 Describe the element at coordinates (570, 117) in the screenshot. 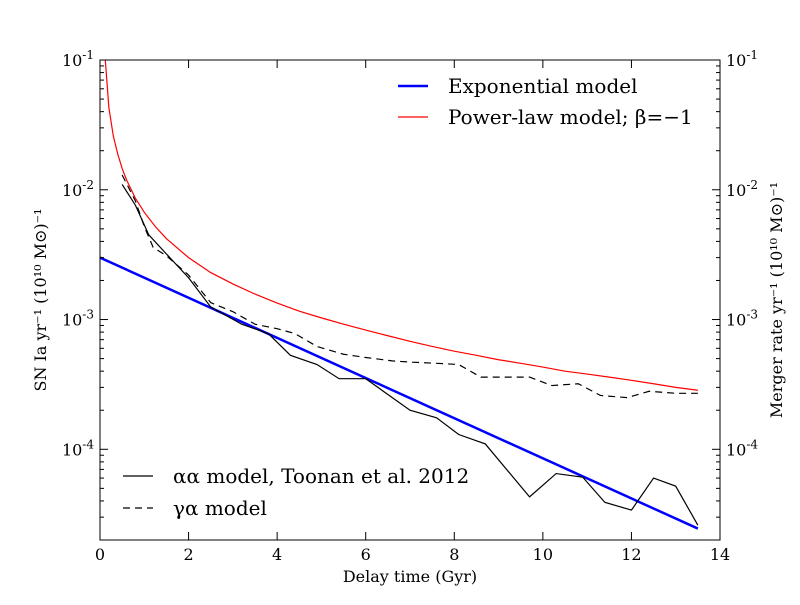

I see `legend-label: Power-law model; β=−1` at that location.